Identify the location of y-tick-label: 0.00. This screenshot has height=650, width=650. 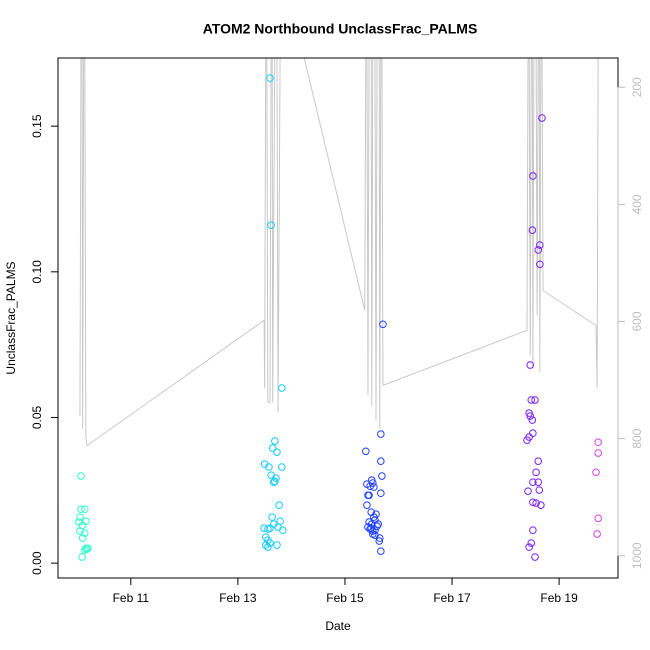
(37, 563).